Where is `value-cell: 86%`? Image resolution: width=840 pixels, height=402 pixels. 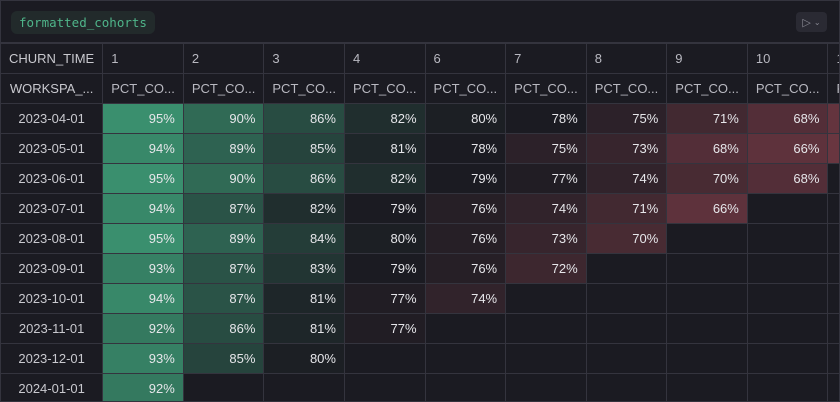
value-cell: 86% is located at coordinates (304, 118).